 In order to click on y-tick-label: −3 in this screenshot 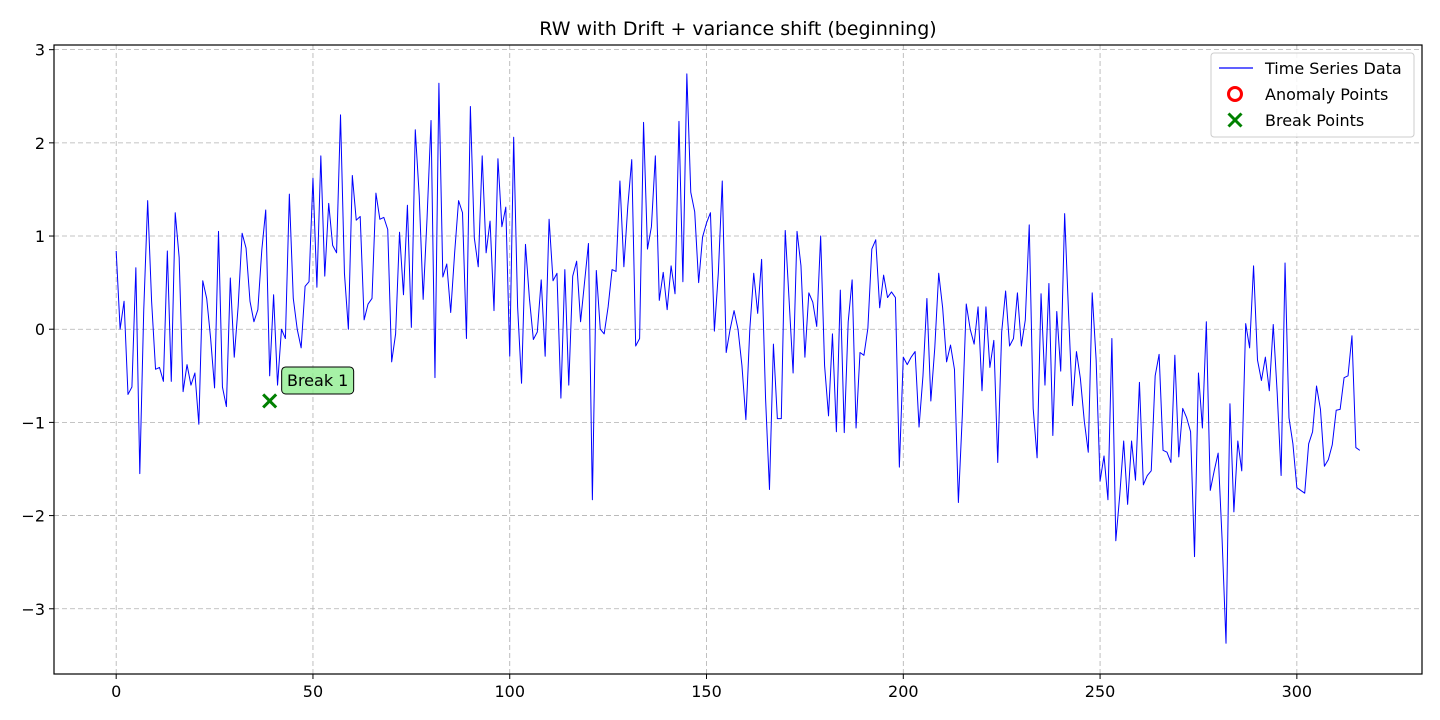, I will do `click(33, 609)`.